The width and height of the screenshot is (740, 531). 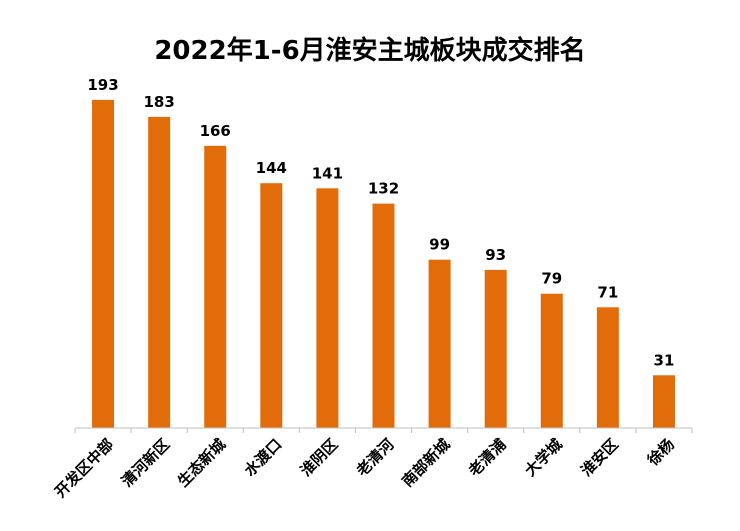 I want to click on data-label: 93, so click(x=495, y=255).